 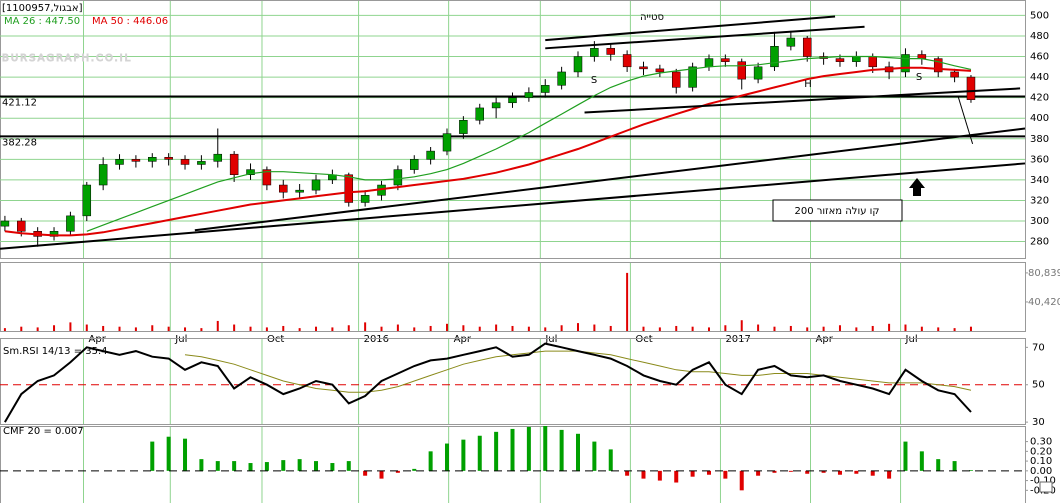 I want to click on y-tick-label: 340, so click(x=1039, y=180).